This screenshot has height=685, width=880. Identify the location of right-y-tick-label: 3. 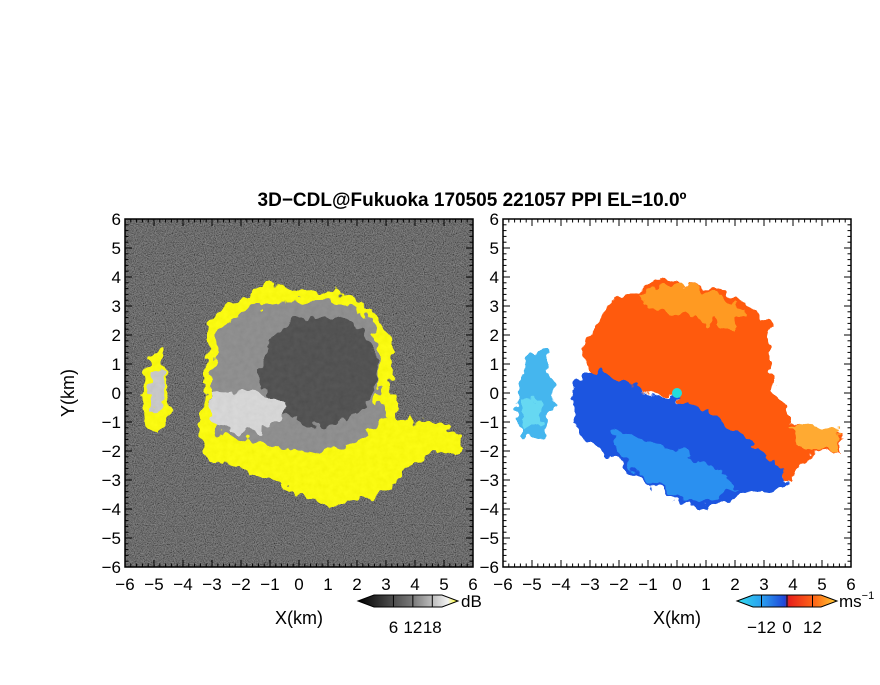
(494, 306).